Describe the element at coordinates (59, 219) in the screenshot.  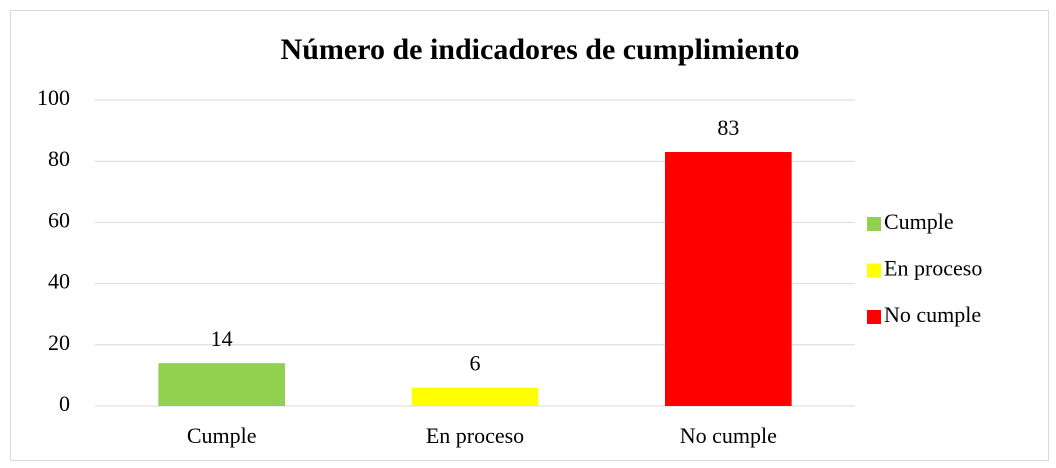
I see `y-tick-label: 60` at that location.